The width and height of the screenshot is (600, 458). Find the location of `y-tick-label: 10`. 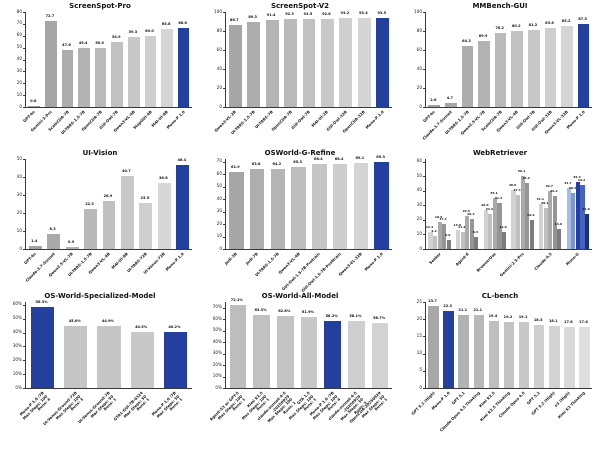

y-tick-label: 10 is located at coordinates (19, 94).